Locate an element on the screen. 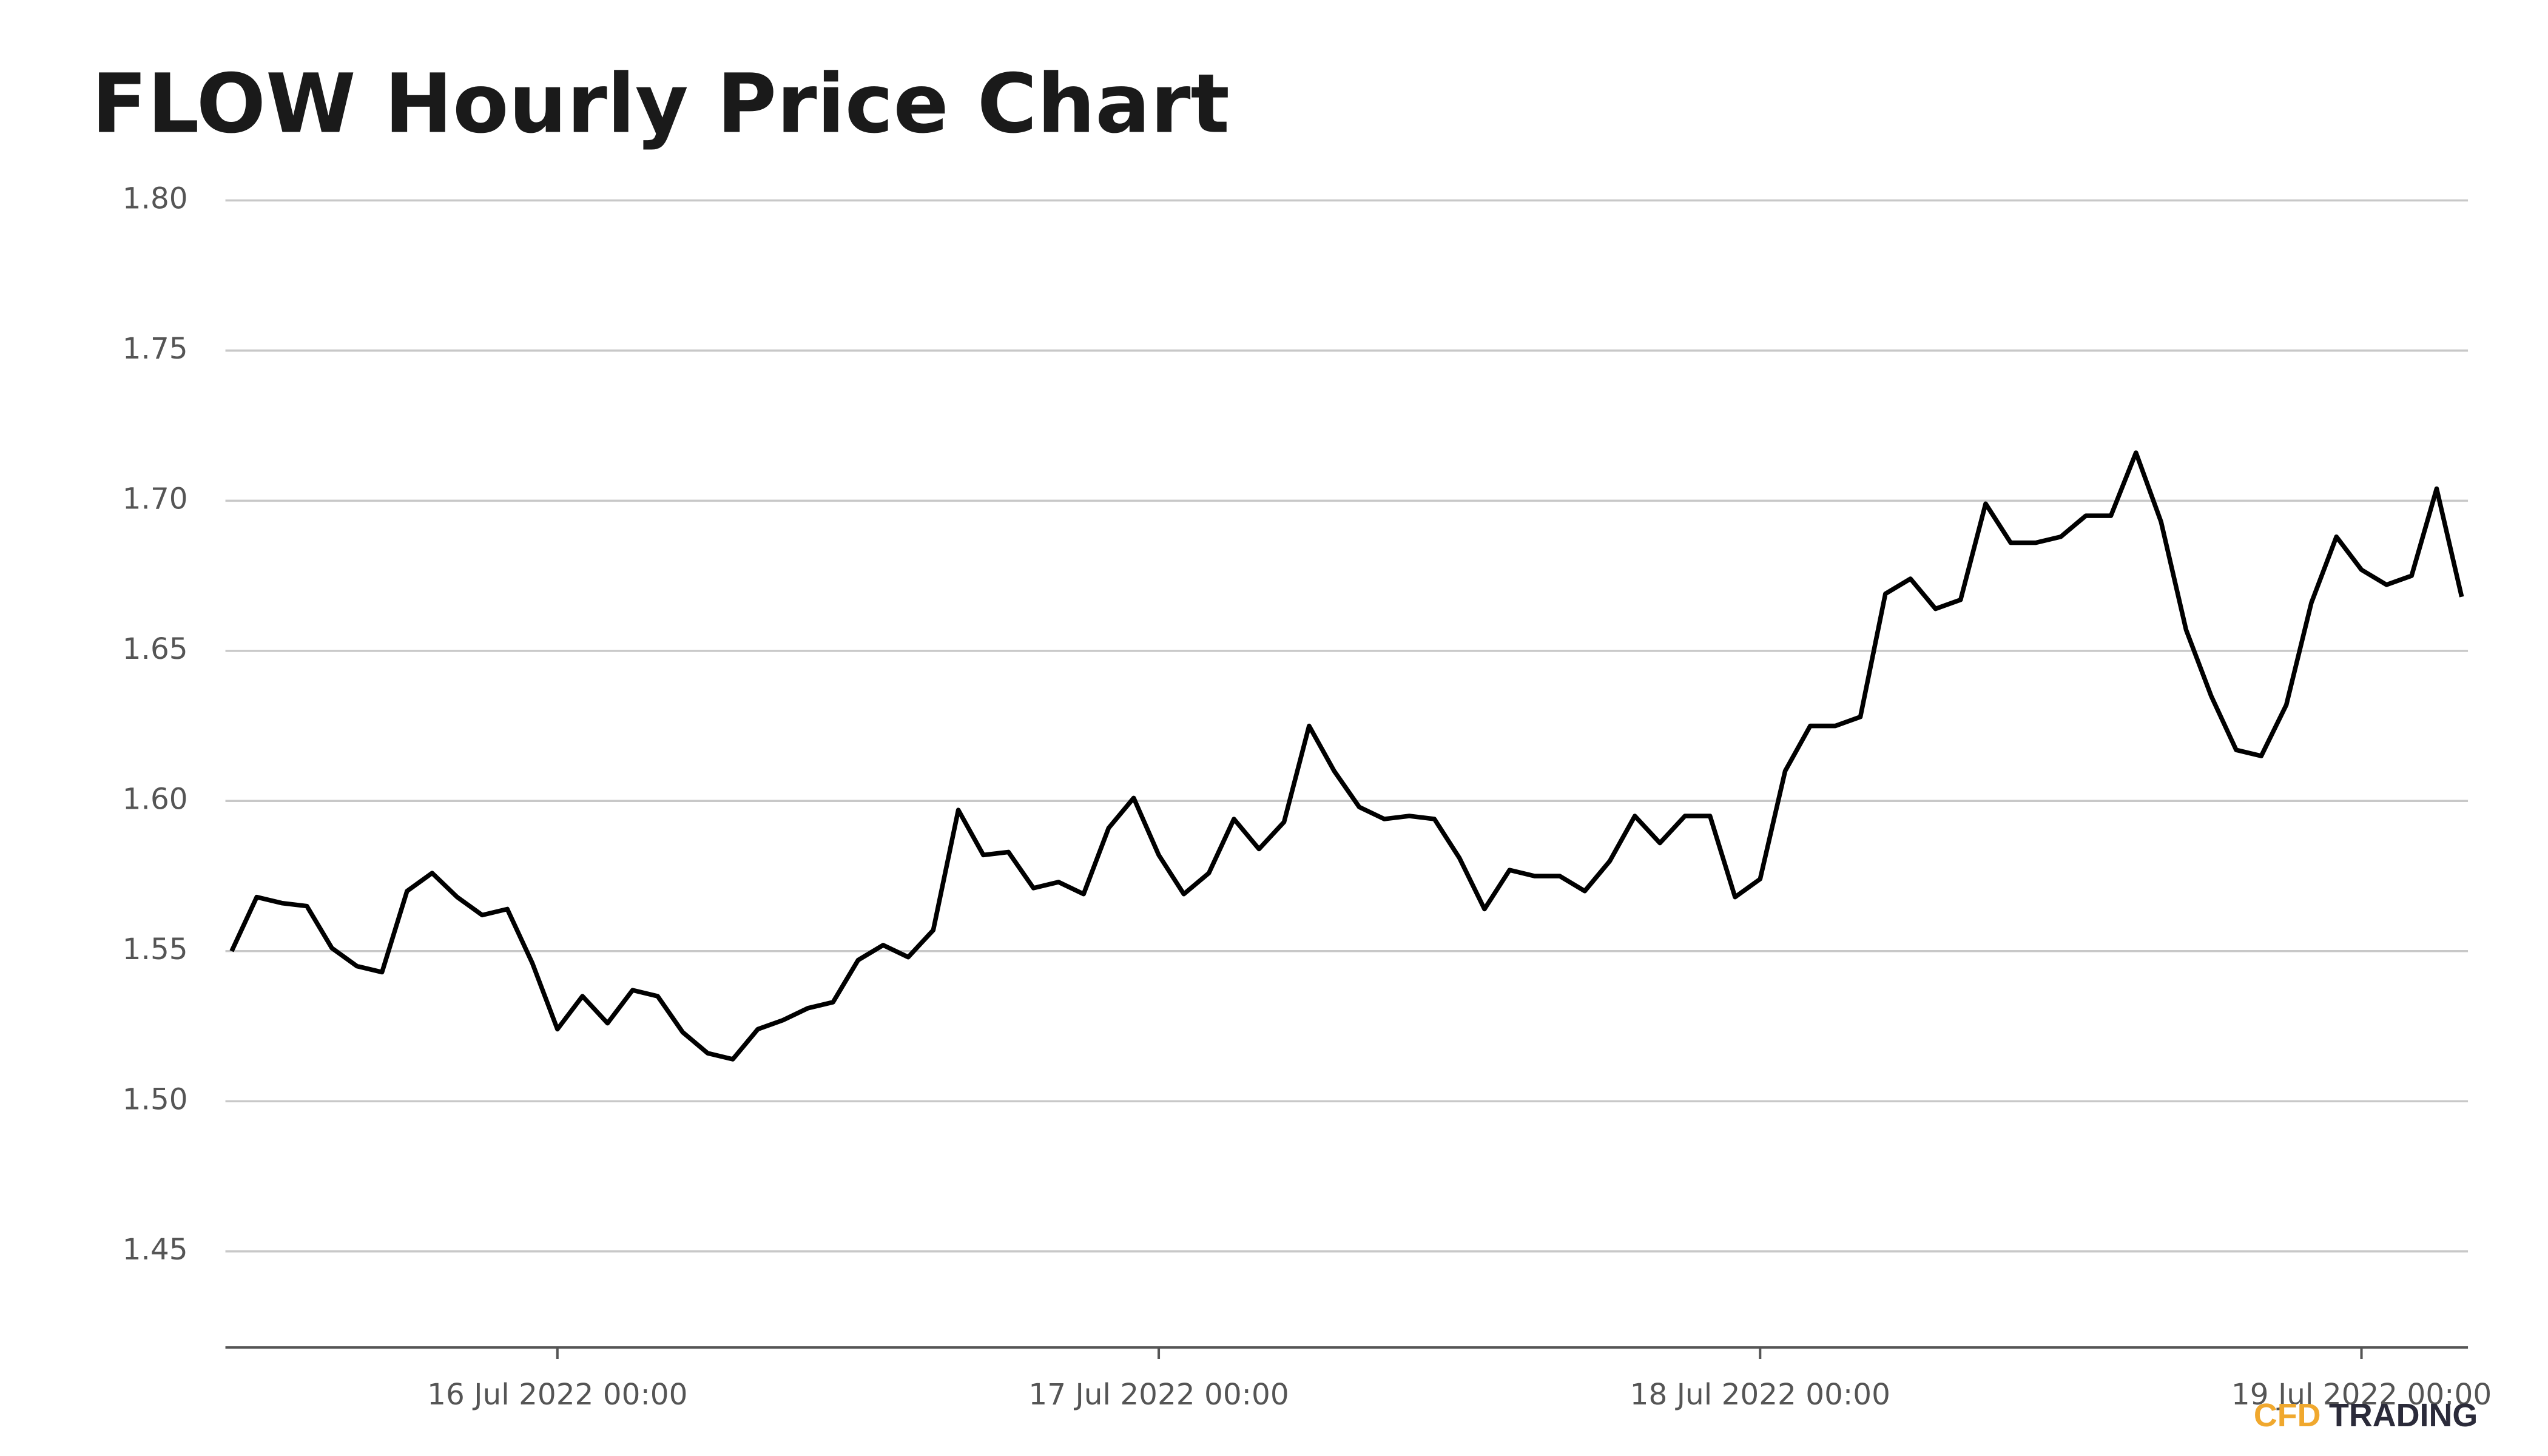  x-tick-label: 17 Jul 2022 00:00 is located at coordinates (1158, 1395).